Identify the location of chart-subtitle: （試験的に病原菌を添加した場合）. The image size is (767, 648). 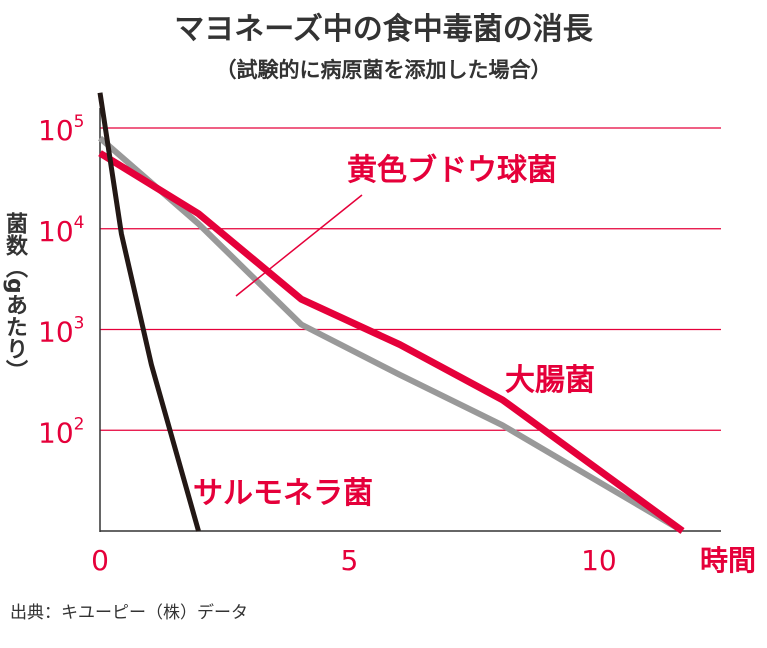
(383, 70).